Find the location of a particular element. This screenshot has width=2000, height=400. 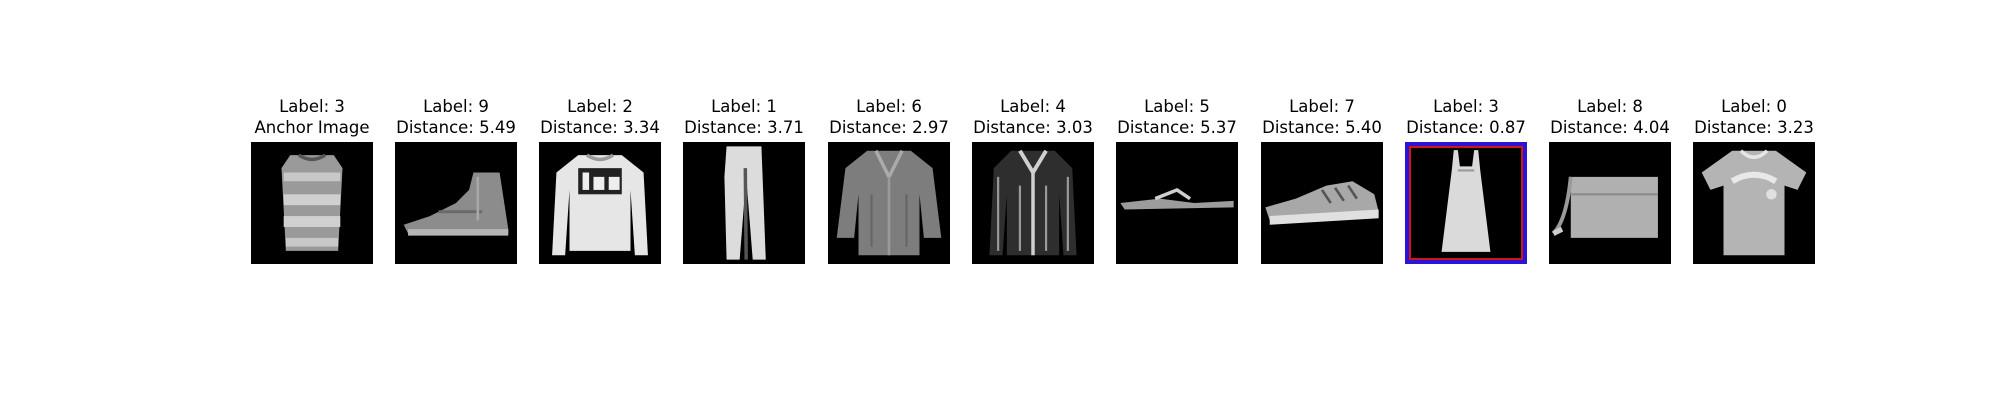

panel-anchor-text: Anchor Image is located at coordinates (312, 127).